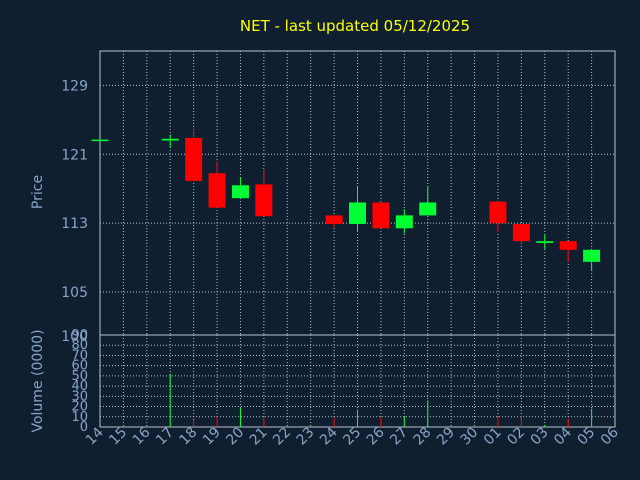 This screenshot has width=640, height=480. What do you see at coordinates (306, 437) in the screenshot?
I see `x-tick-label: 23` at bounding box center [306, 437].